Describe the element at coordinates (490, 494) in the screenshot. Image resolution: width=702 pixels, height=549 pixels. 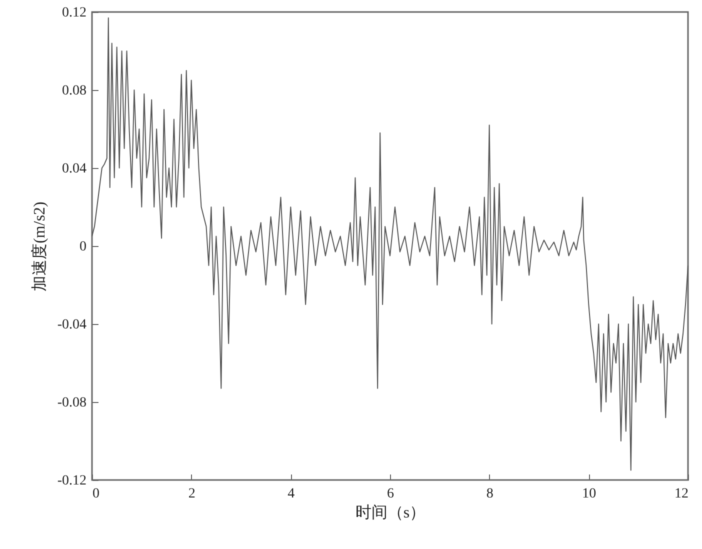
I see `x-tick-label: 8` at that location.